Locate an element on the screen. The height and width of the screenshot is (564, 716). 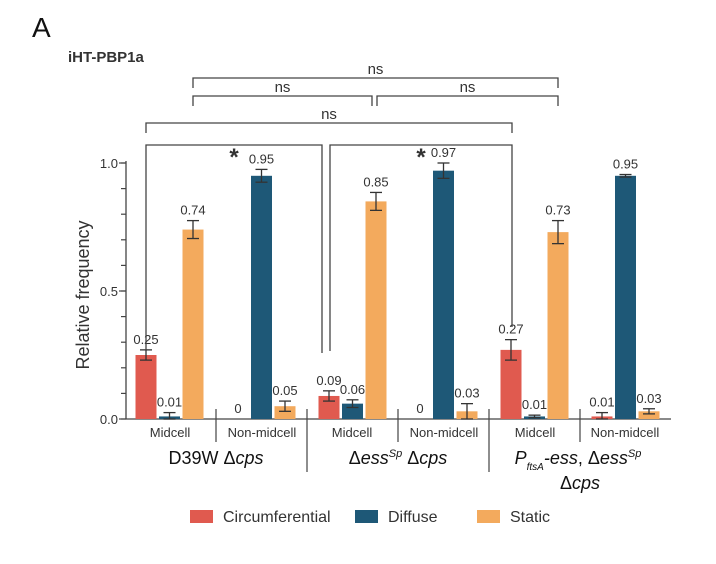
data-label: 0.74 is located at coordinates (192, 210).